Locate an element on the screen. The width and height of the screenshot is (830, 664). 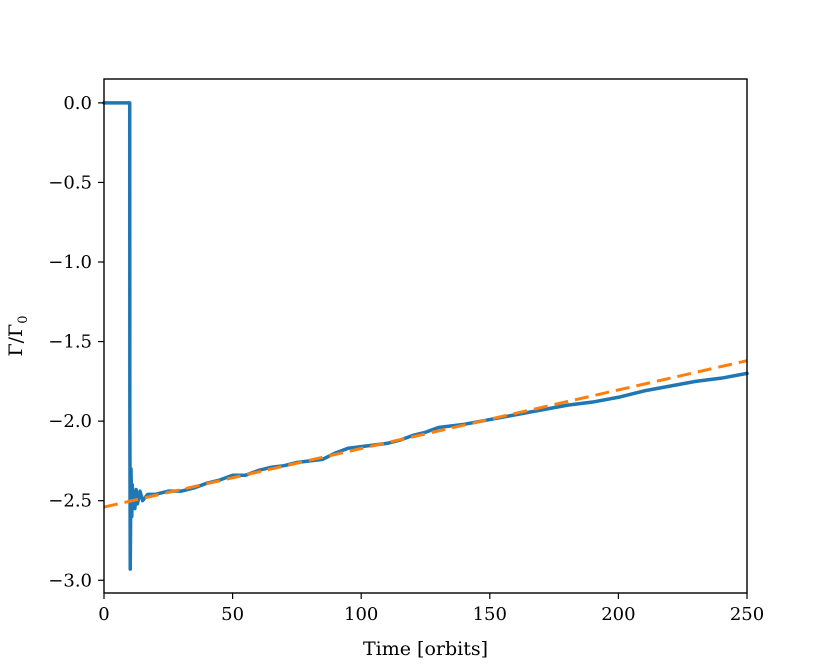
y-axis-label: Γ/Γ0 is located at coordinates (18, 335).